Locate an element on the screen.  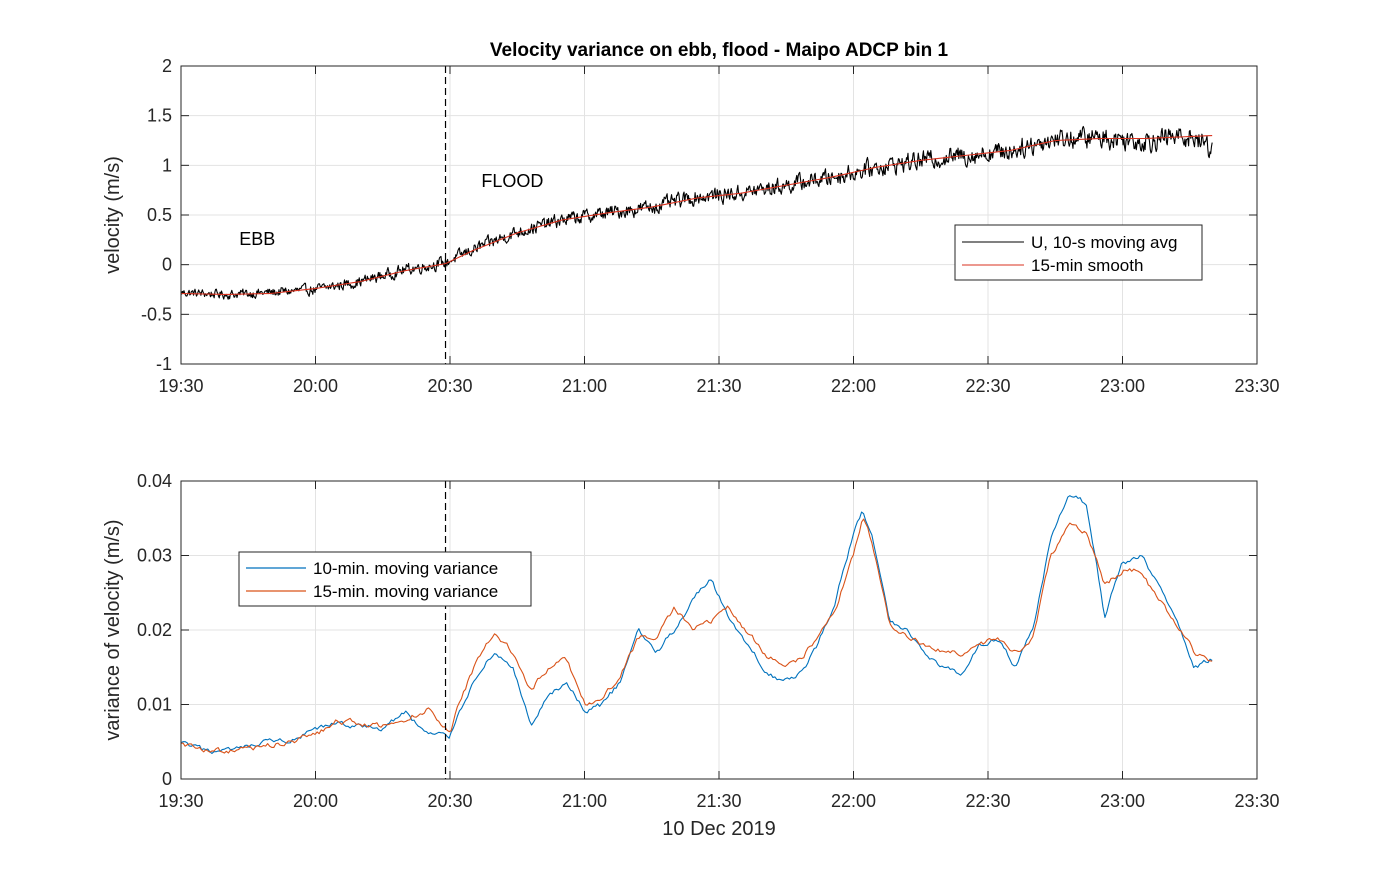
y-tick-label: 1.5 is located at coordinates (159, 116).